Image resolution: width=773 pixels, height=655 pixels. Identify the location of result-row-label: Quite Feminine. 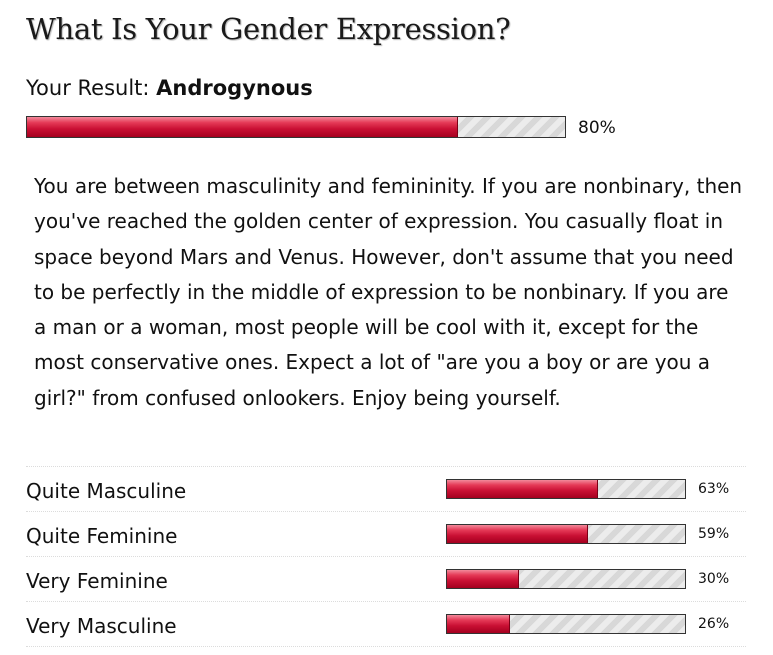
(102, 536).